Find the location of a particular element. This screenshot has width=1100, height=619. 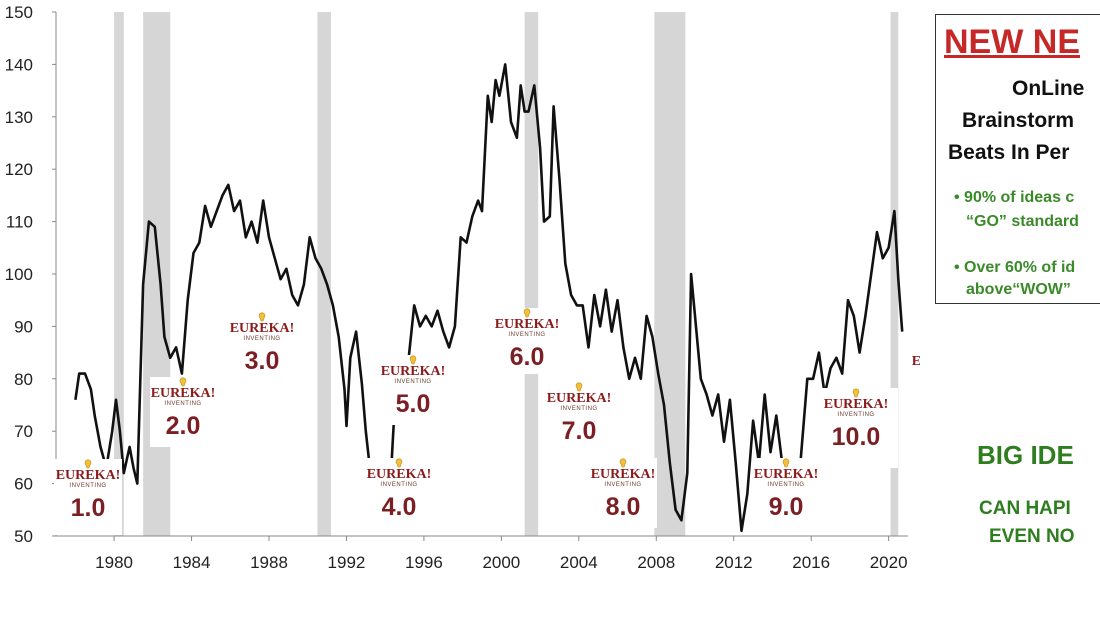

news-line-brainstorm: Brainstorm is located at coordinates (1018, 120).